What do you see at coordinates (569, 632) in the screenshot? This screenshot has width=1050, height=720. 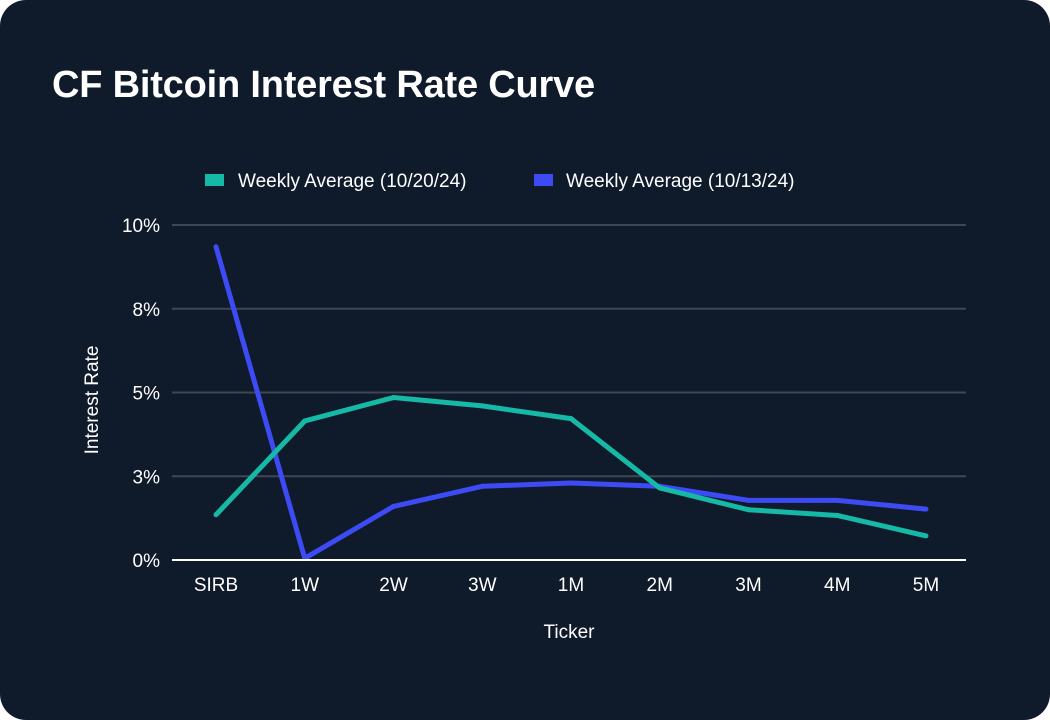 I see `x-axis-label: Ticker` at bounding box center [569, 632].